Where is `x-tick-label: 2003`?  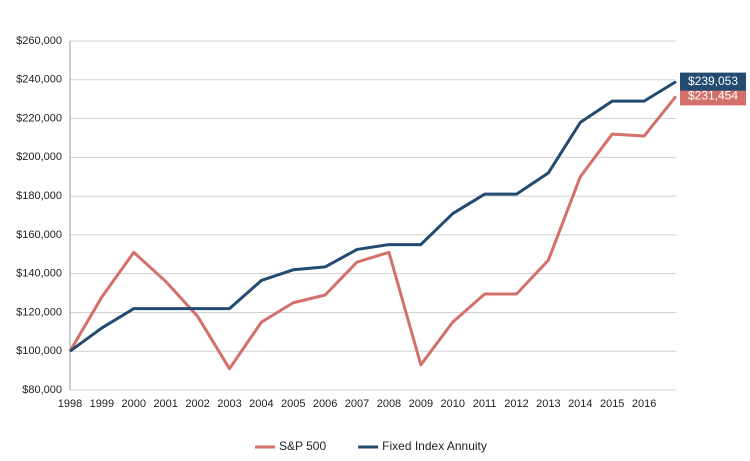 x-tick-label: 2003 is located at coordinates (229, 404).